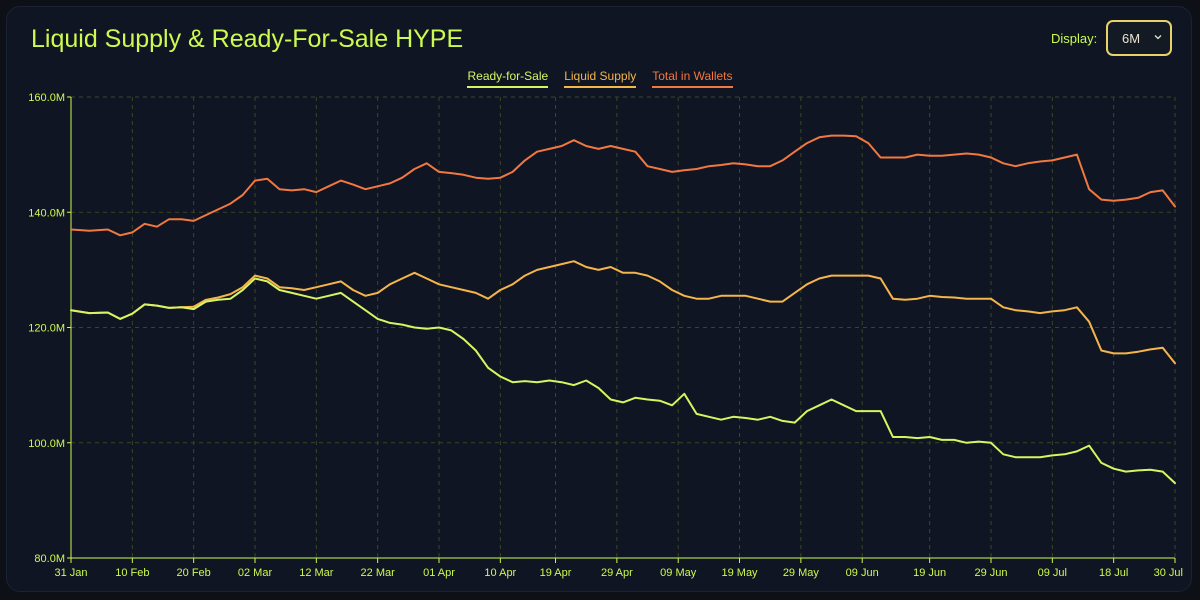  Describe the element at coordinates (508, 78) in the screenshot. I see `legend-item-ready-for-sale: Ready-for-Sale` at that location.